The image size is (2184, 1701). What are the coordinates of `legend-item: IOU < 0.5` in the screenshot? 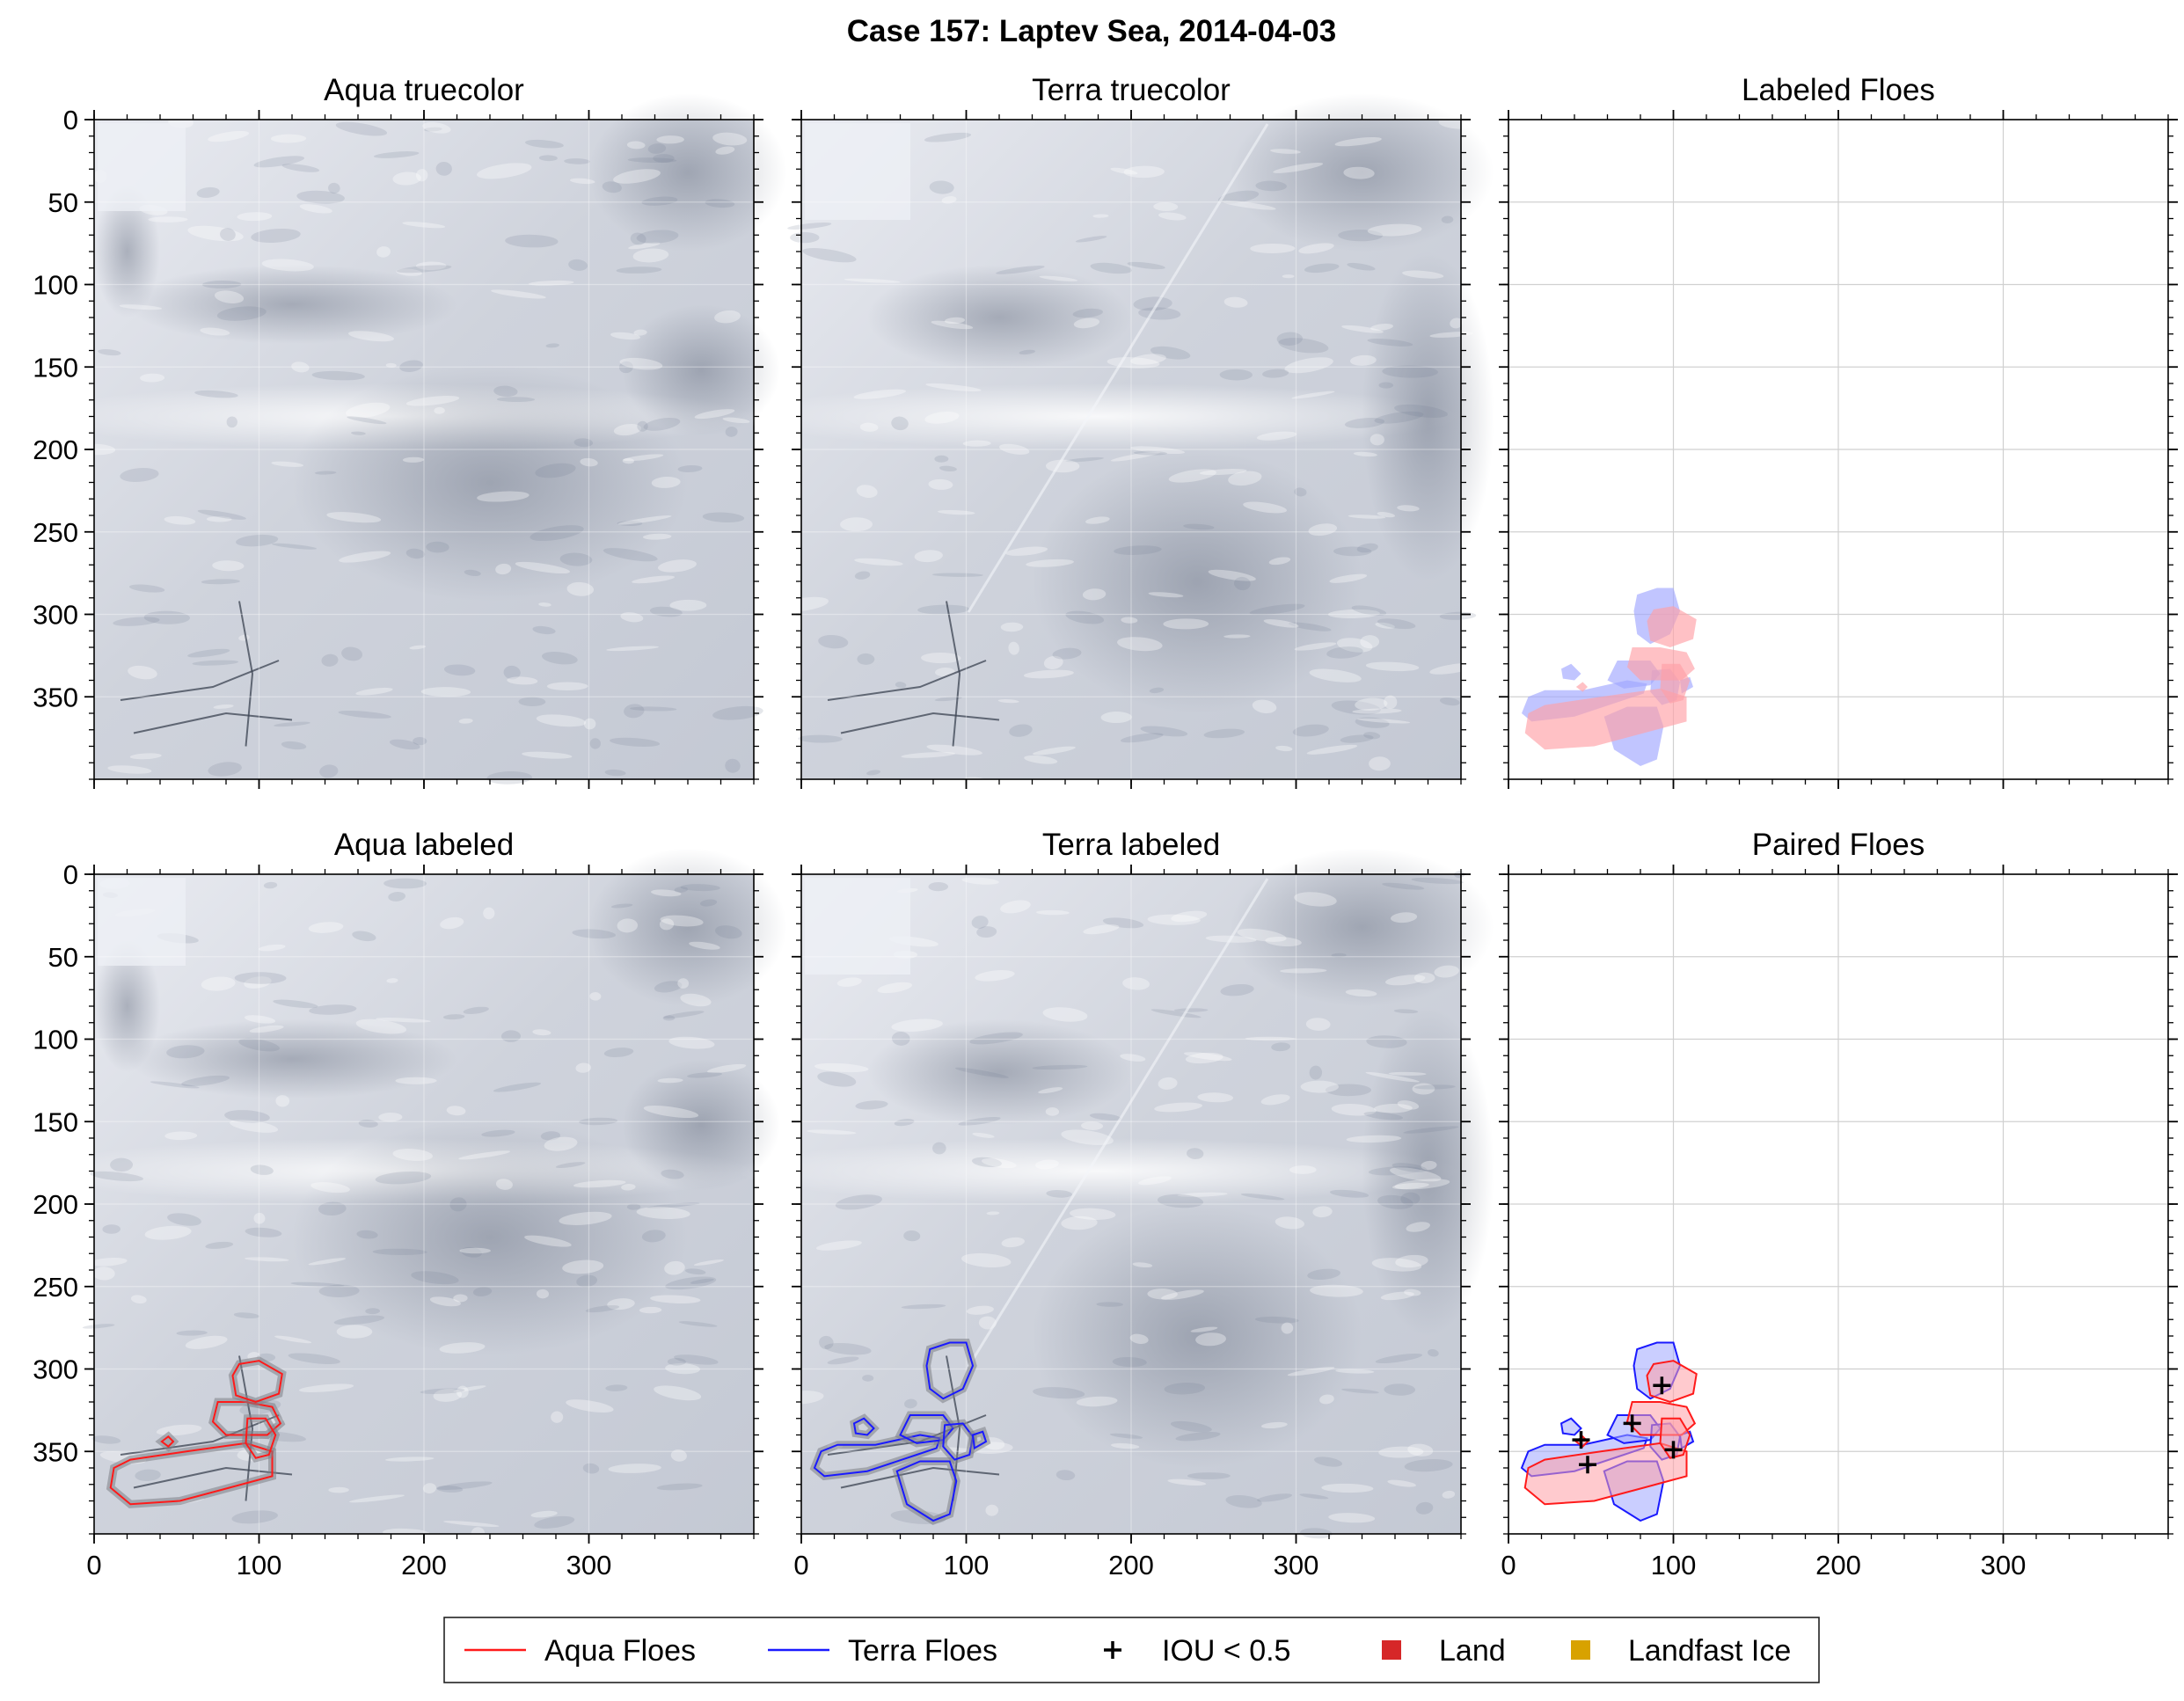 It's located at (1197, 1651).